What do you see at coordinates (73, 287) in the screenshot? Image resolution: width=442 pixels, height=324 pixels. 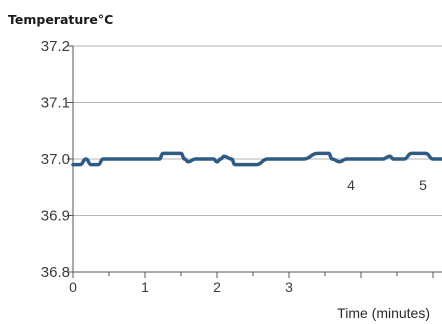 I see `x-tick-label: 0` at bounding box center [73, 287].